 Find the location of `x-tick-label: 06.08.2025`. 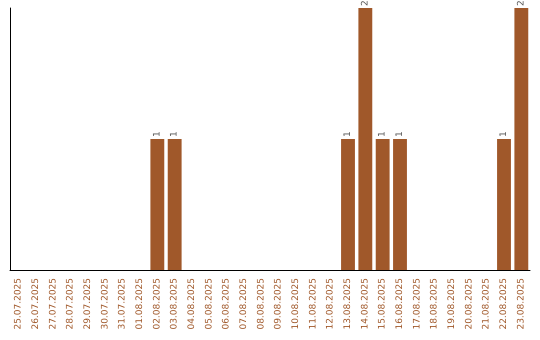

x-tick-label: 06.08.2025 is located at coordinates (227, 304).